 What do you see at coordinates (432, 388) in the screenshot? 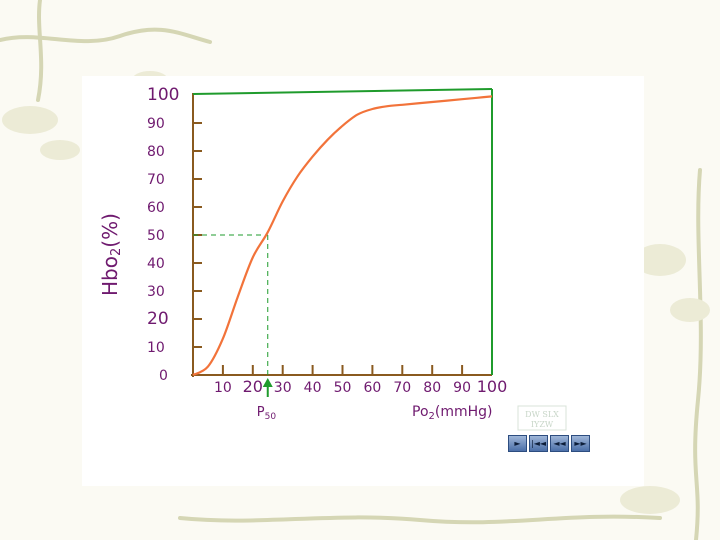
I see `x-tick-label: 80` at bounding box center [432, 388].